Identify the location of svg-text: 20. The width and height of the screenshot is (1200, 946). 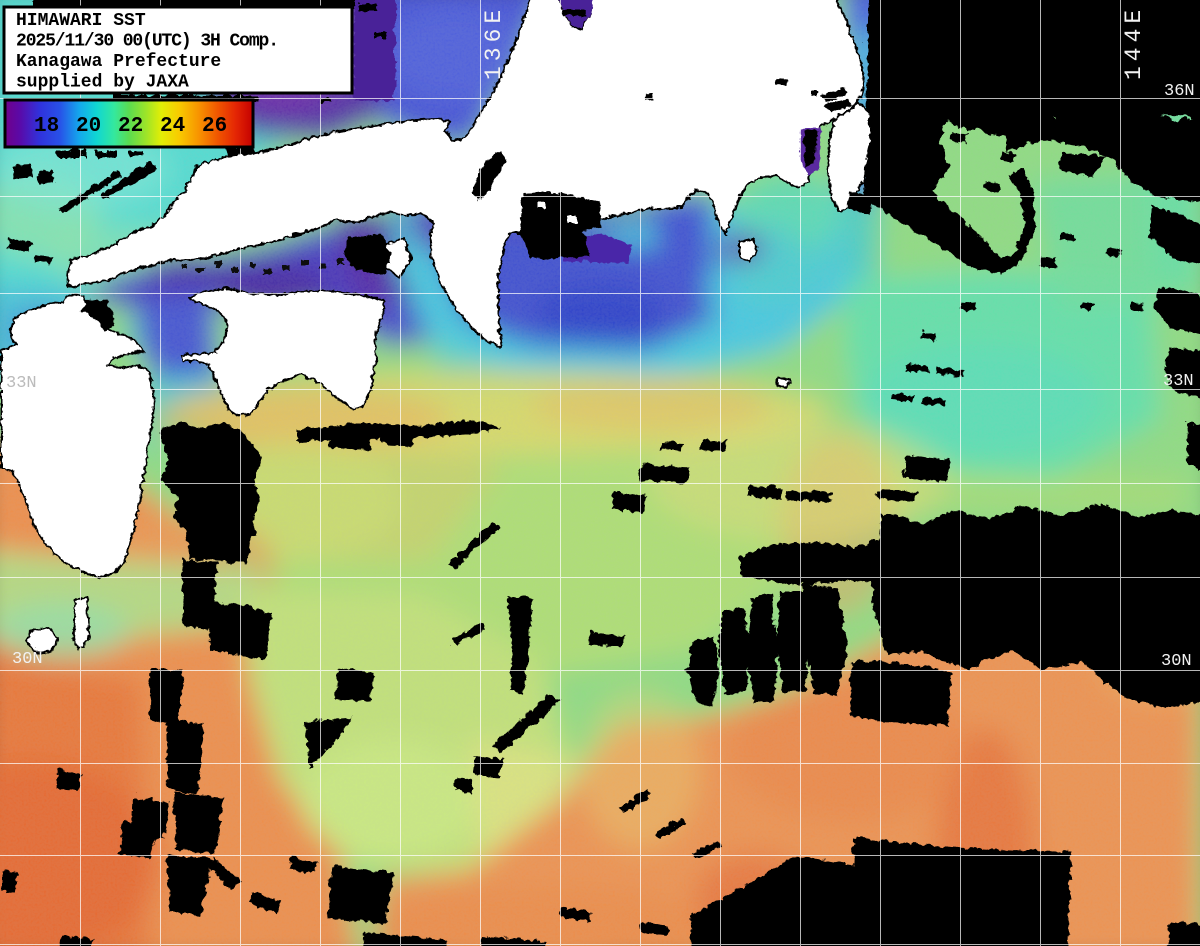
(88, 126).